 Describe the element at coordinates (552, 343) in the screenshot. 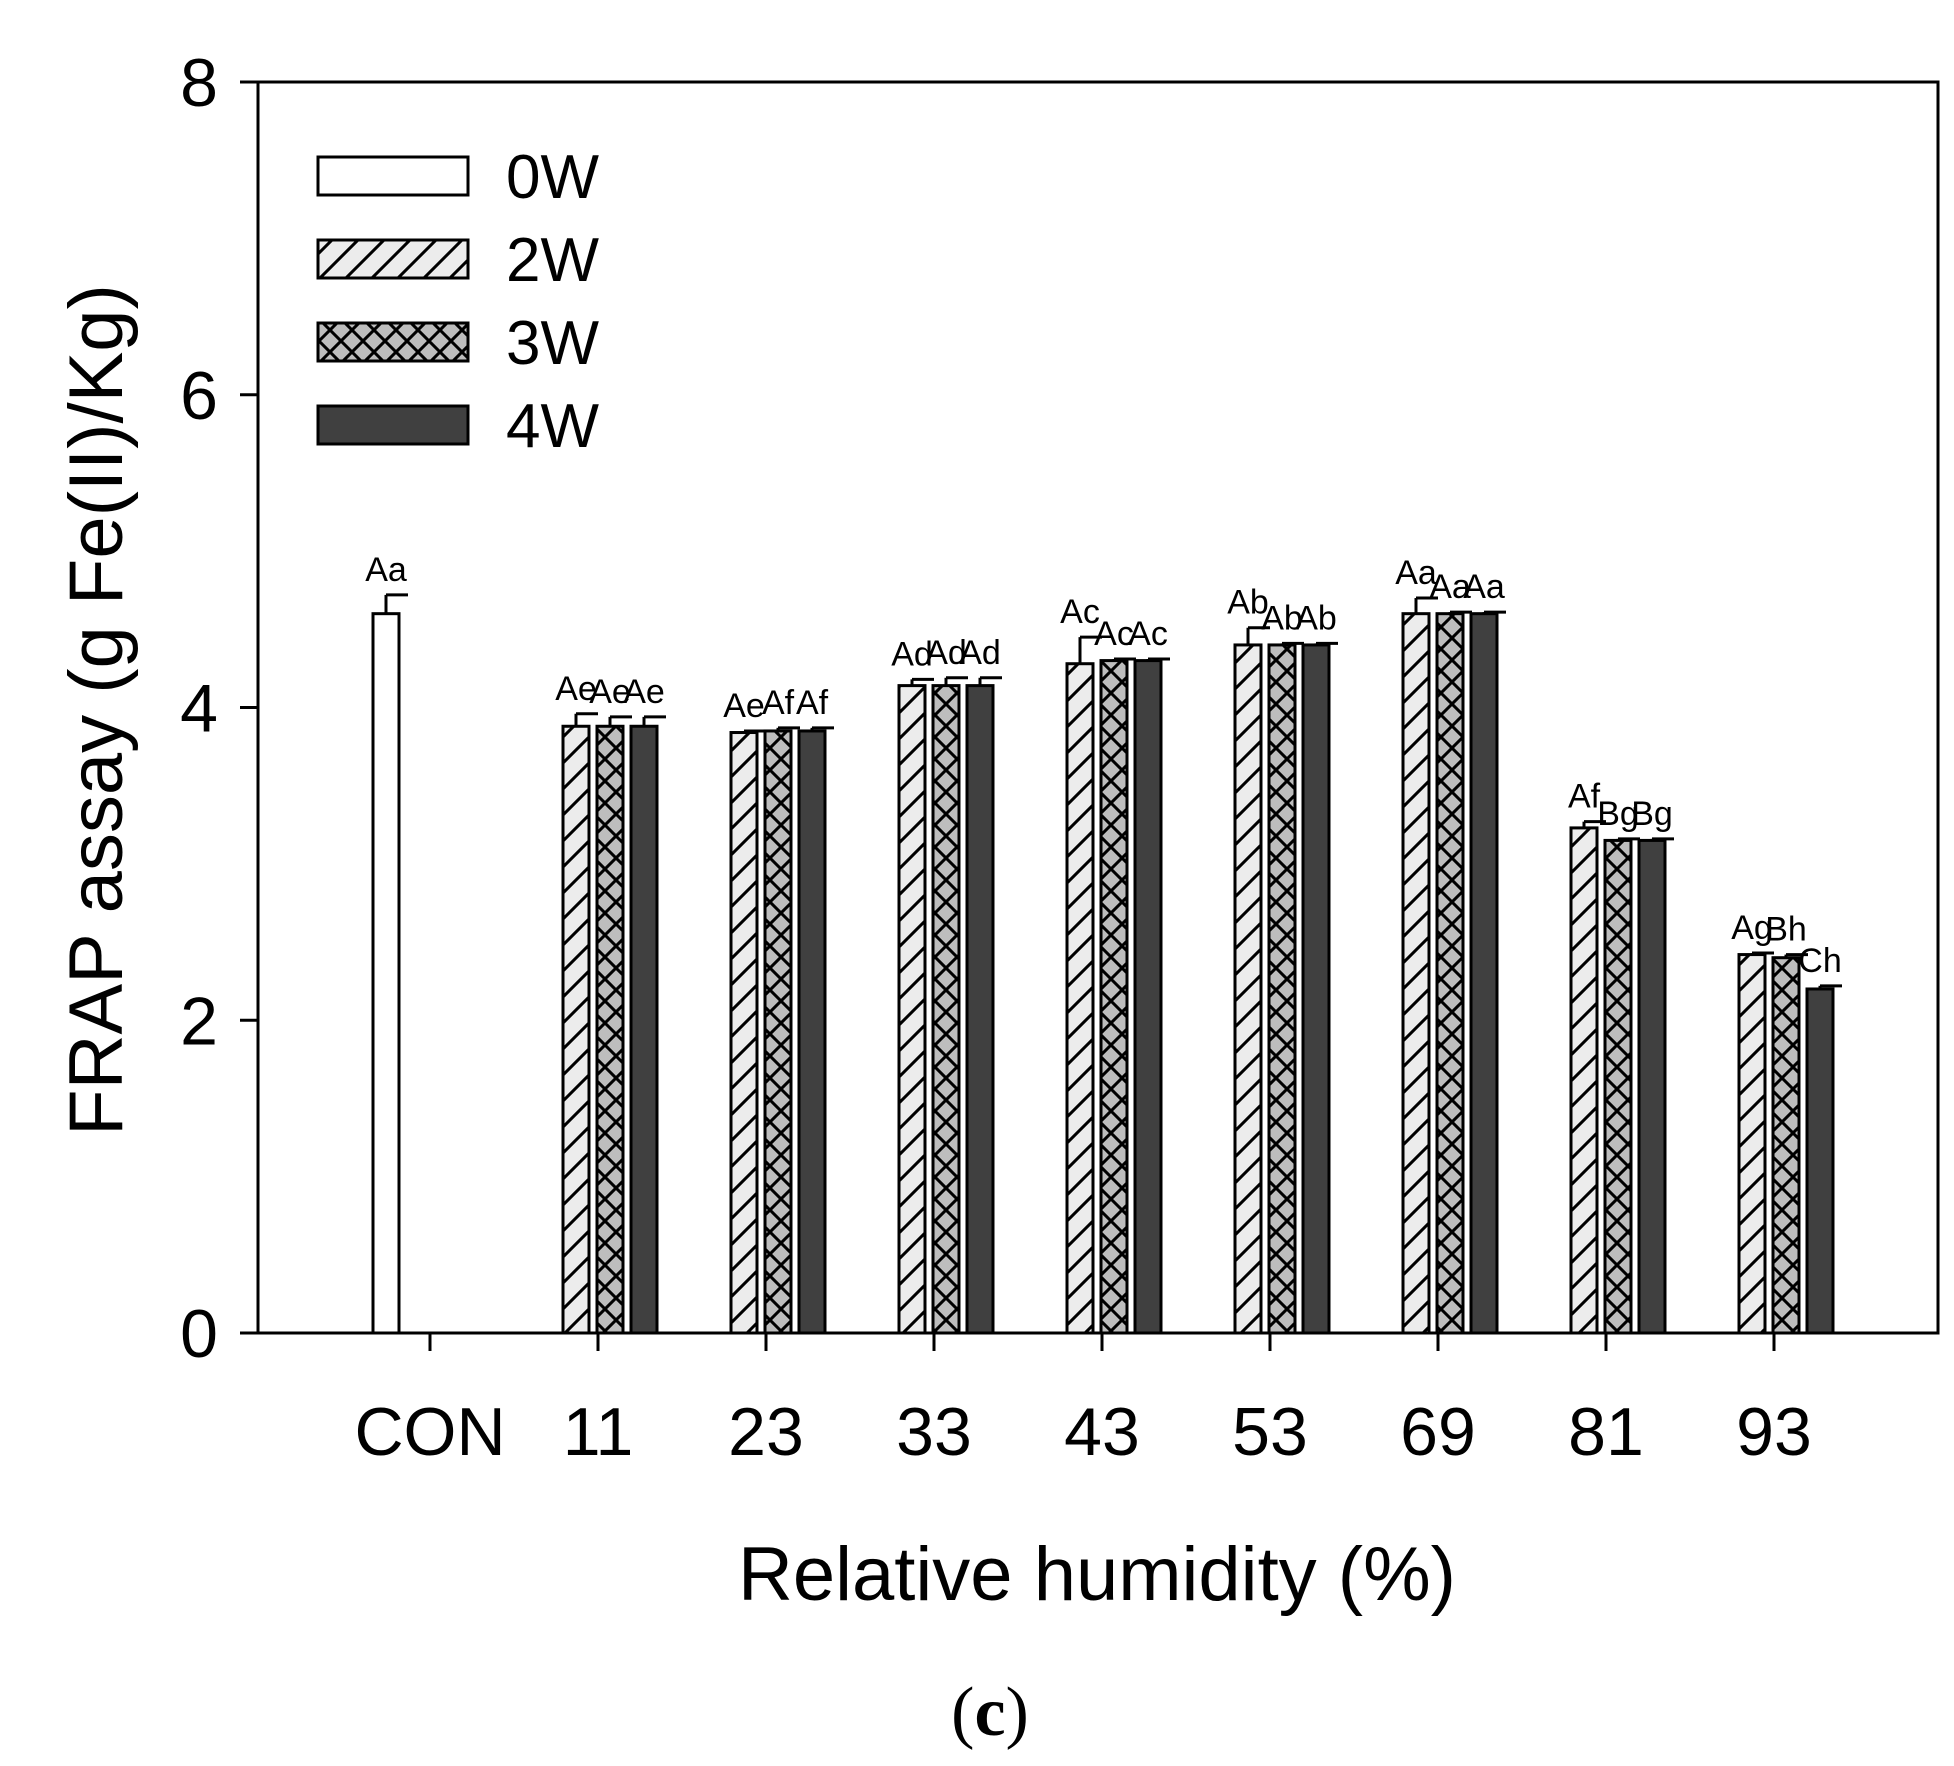

I see `legend-label-3W: 3W` at that location.